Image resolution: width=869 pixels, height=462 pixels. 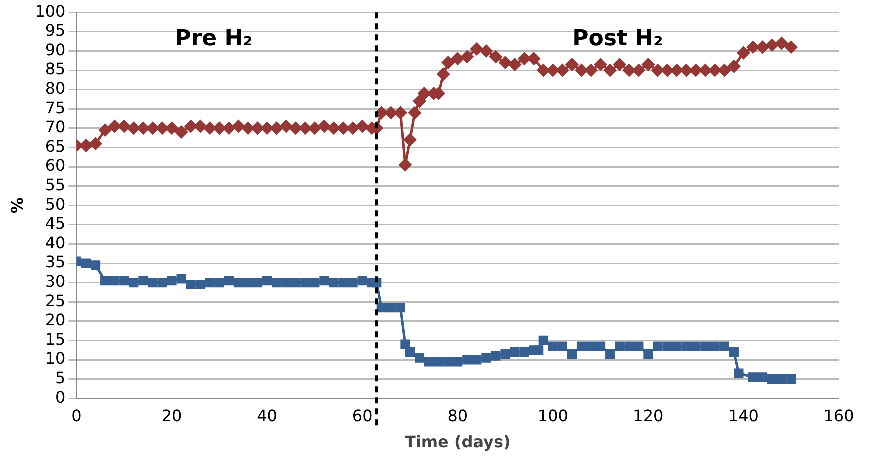 What do you see at coordinates (55, 88) in the screenshot?
I see `y-tick-label: 80` at bounding box center [55, 88].